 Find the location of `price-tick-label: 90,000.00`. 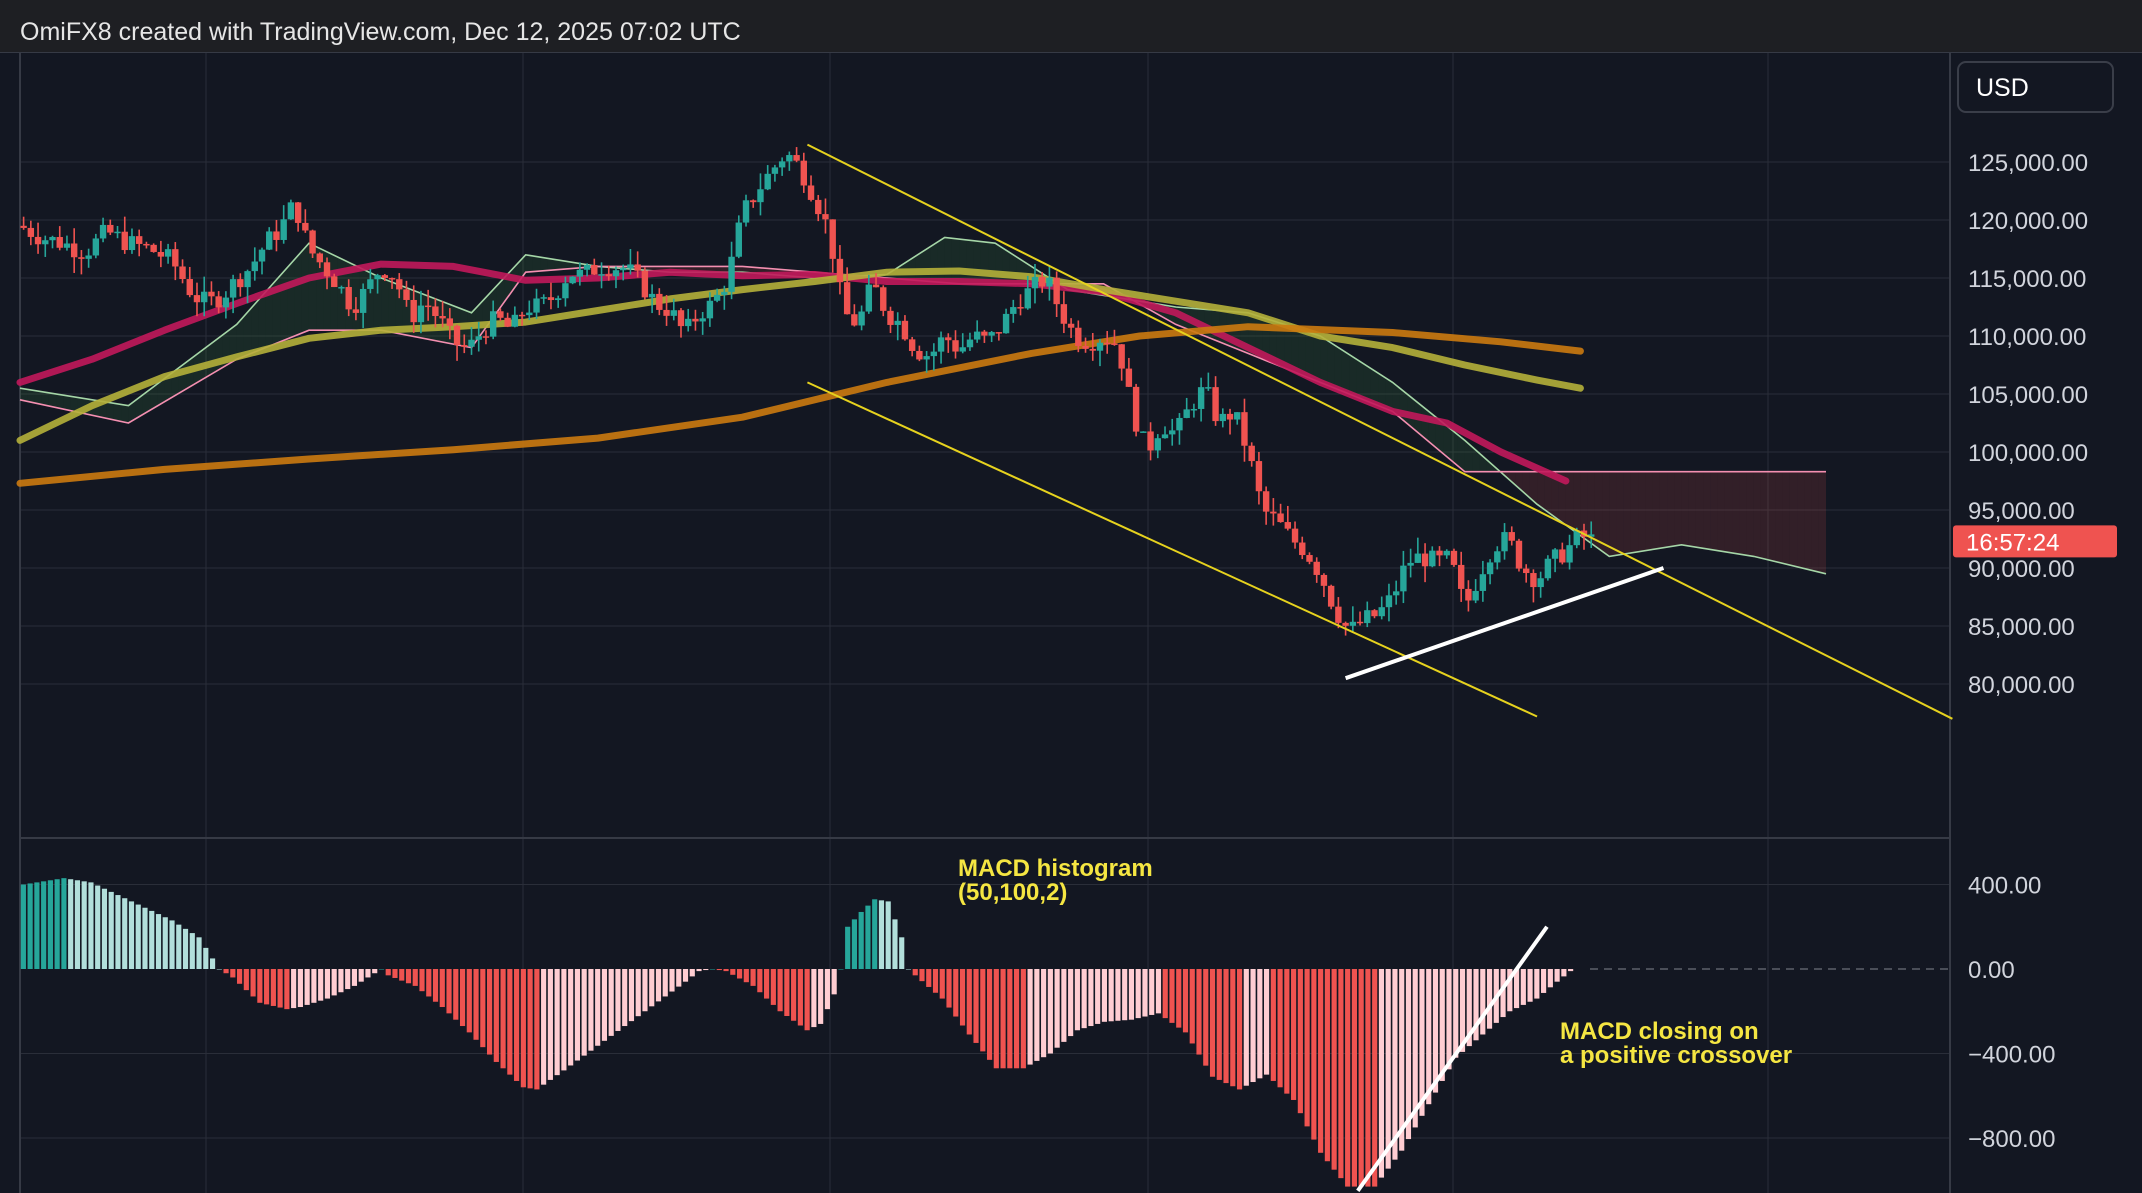

price-tick-label: 90,000.00 is located at coordinates (2021, 569).